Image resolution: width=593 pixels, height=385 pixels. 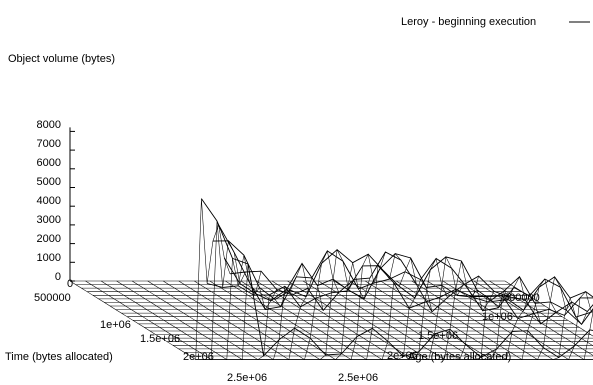 What do you see at coordinates (49, 144) in the screenshot?
I see `z-tick-7000: 7000` at bounding box center [49, 144].